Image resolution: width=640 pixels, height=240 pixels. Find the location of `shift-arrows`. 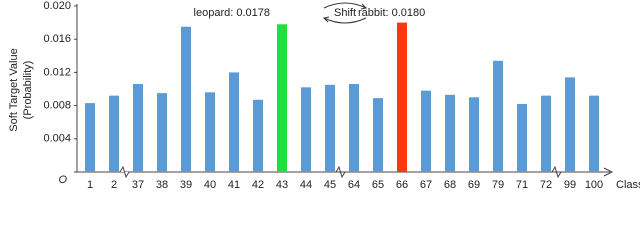

shift-arrows is located at coordinates (345, 13).